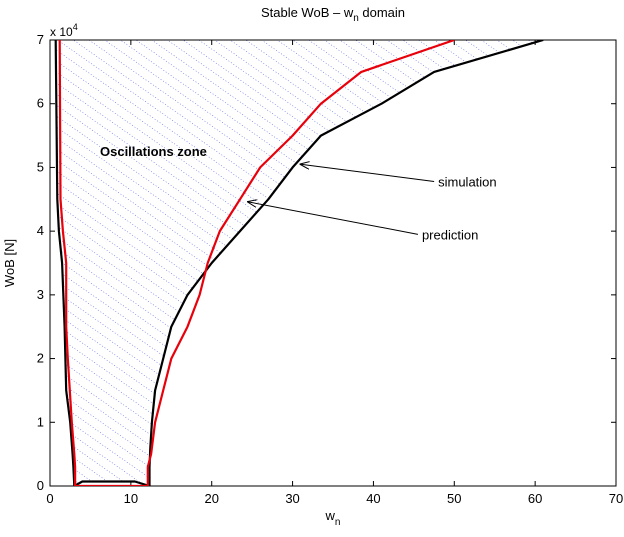 The image size is (624, 537). Describe the element at coordinates (40, 421) in the screenshot. I see `y-tick-label: 1` at that location.